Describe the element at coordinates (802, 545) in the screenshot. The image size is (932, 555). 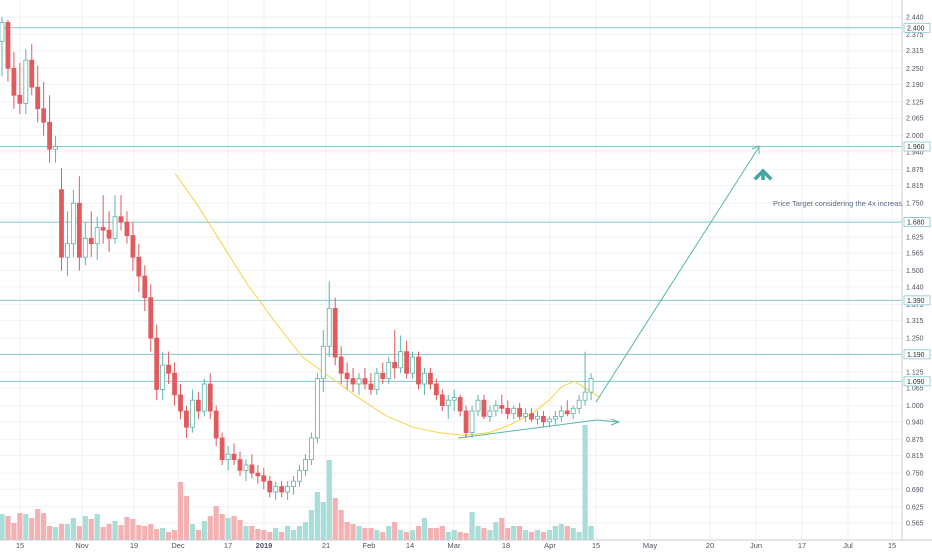
I see `x-tick-label: 17` at that location.